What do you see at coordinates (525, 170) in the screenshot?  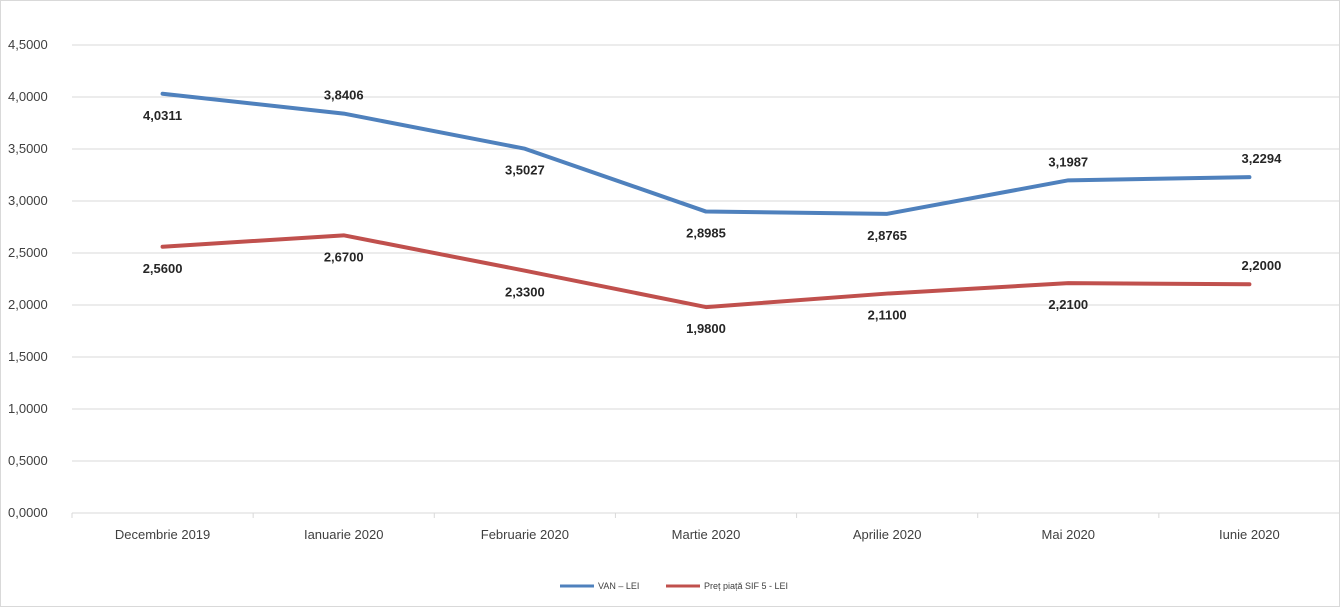 I see `data-label: 3,5027` at bounding box center [525, 170].